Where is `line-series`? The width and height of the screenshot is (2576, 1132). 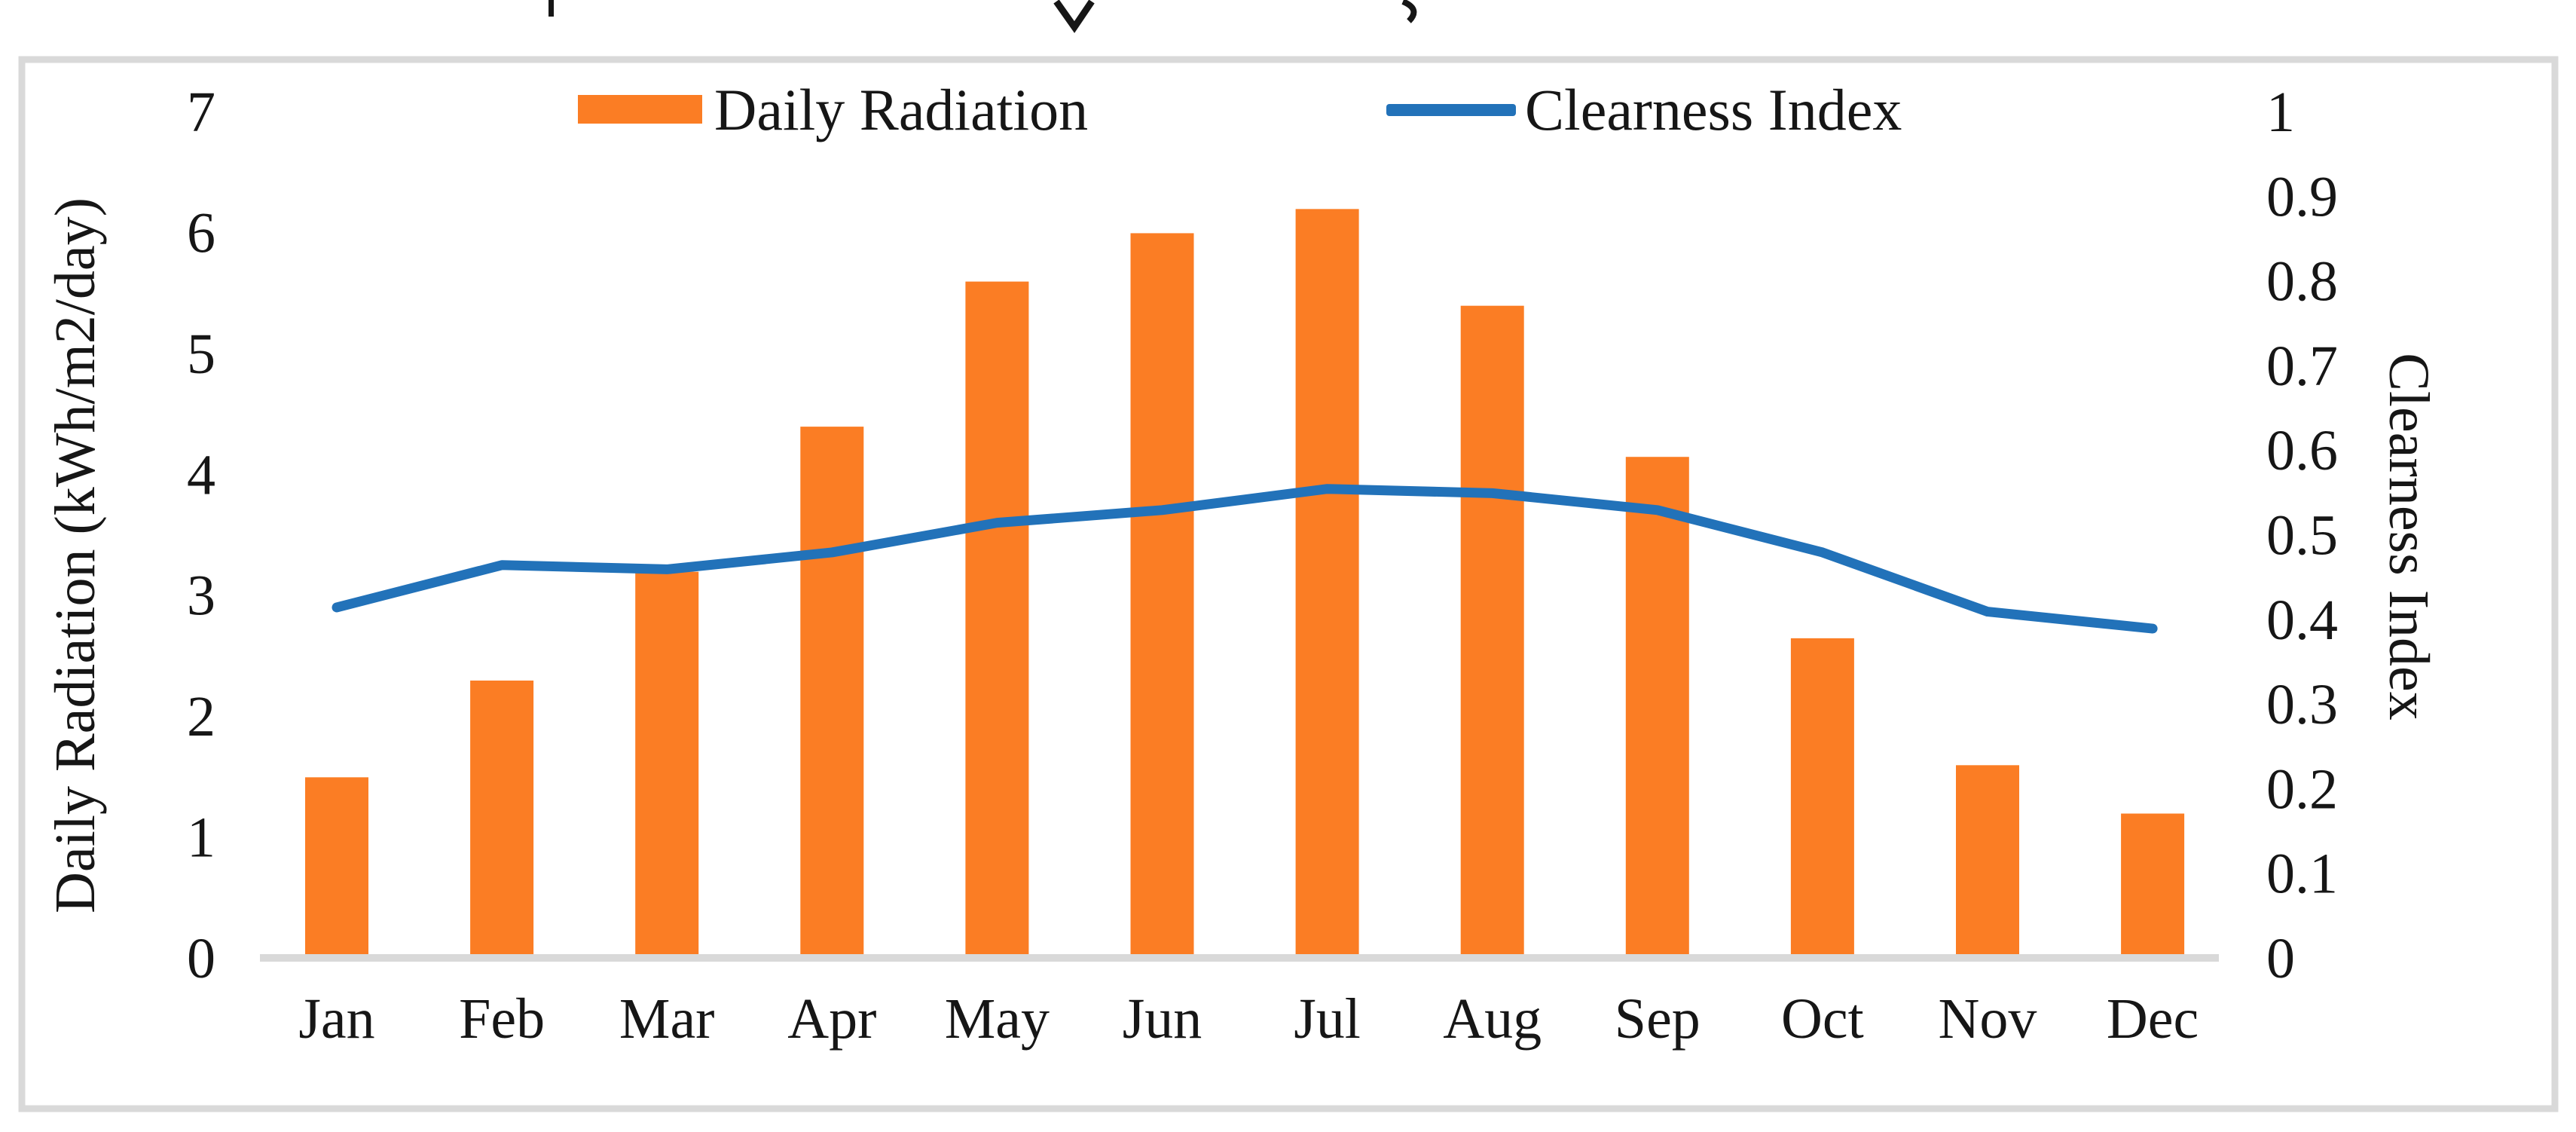 line-series is located at coordinates (1245, 559).